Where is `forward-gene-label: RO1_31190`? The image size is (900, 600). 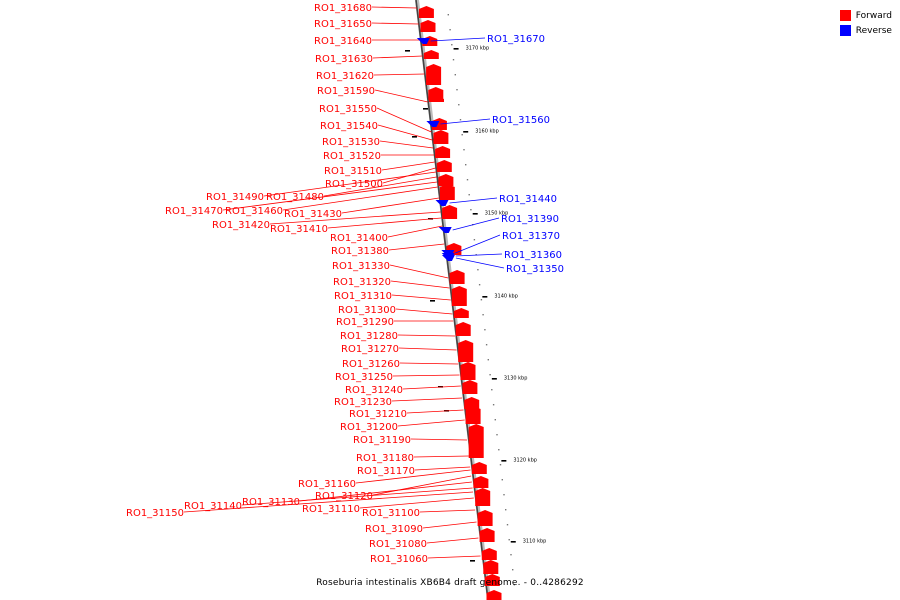
forward-gene-label: RO1_31190 is located at coordinates (382, 440).